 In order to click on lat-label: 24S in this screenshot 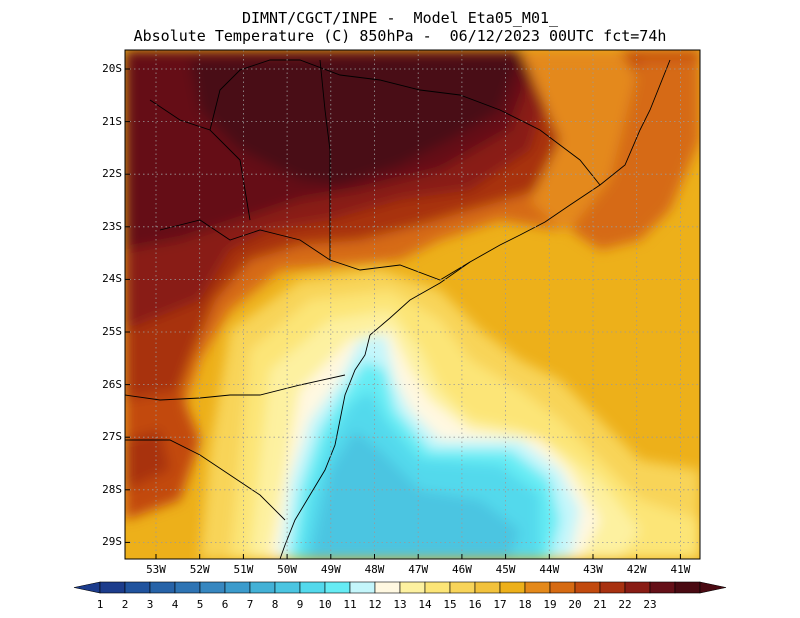, I will do `click(112, 279)`.